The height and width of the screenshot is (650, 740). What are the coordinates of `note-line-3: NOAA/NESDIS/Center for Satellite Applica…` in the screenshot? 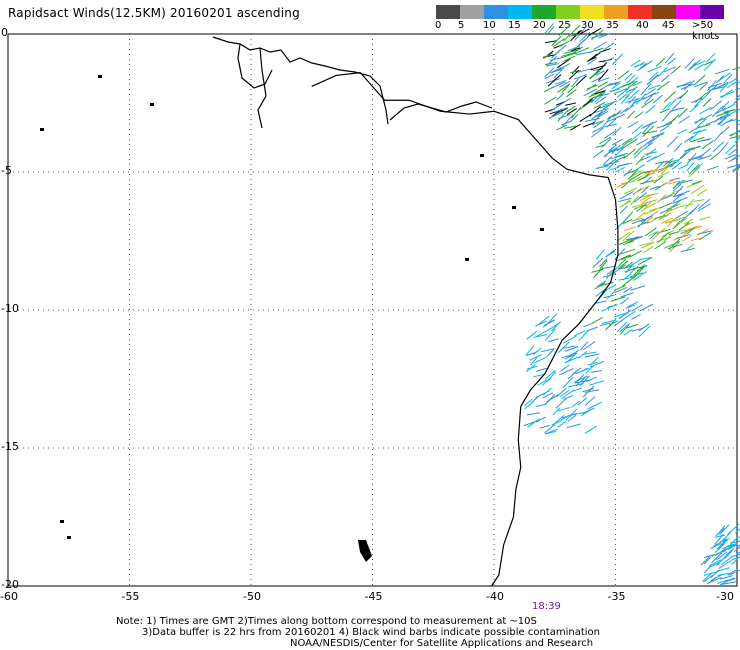 It's located at (442, 643).